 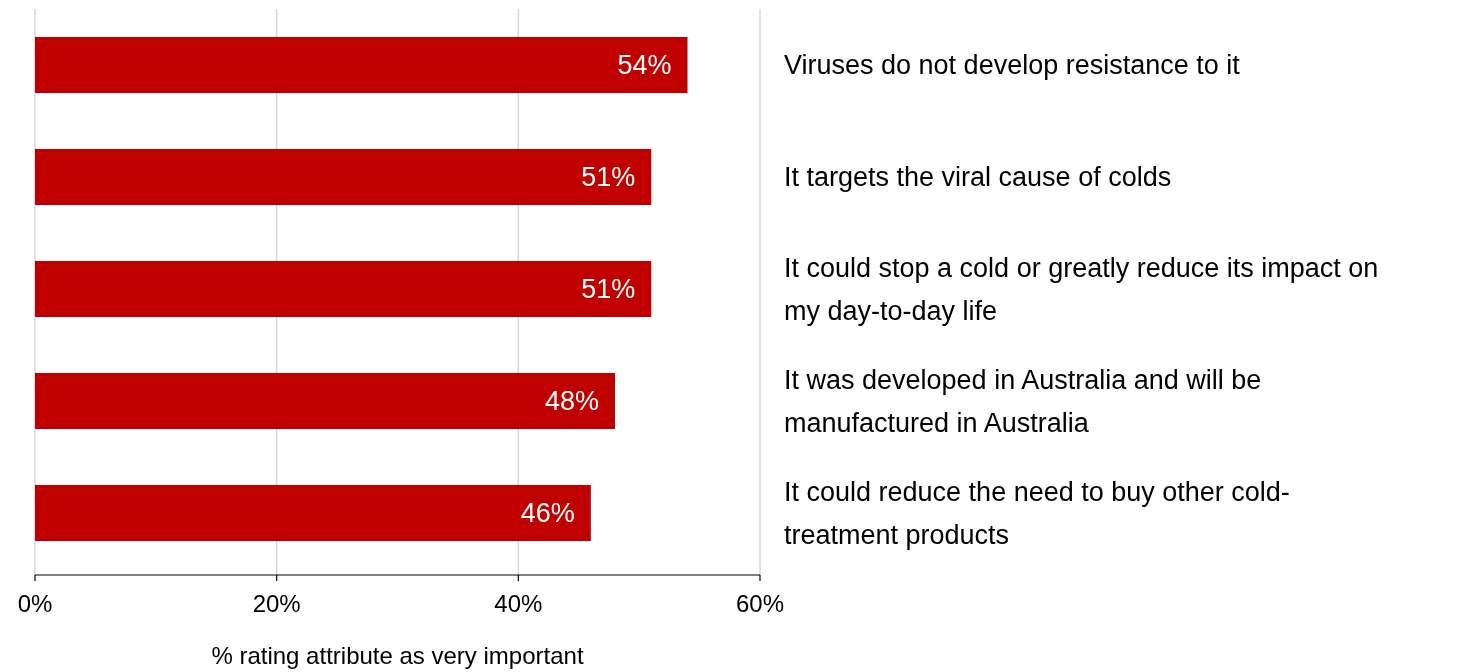 What do you see at coordinates (1037, 513) in the screenshot?
I see `y-tick-label: It could reduce the need to buy other cold-treatment products` at bounding box center [1037, 513].